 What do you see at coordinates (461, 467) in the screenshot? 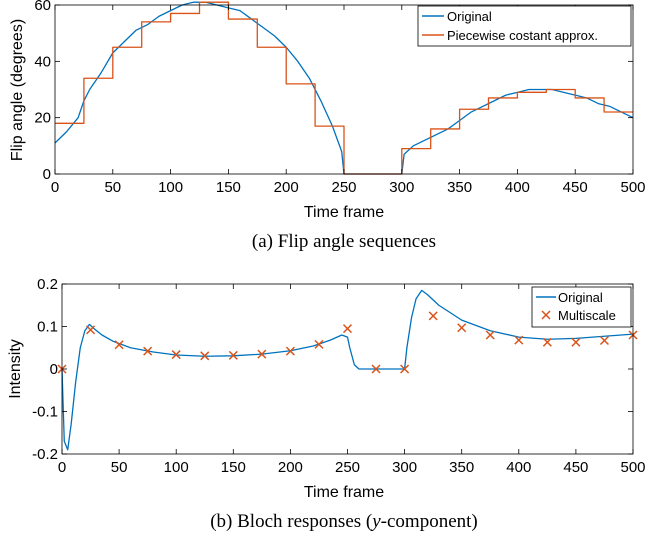
I see `panel-b-xtick-label-7: 350` at bounding box center [461, 467].